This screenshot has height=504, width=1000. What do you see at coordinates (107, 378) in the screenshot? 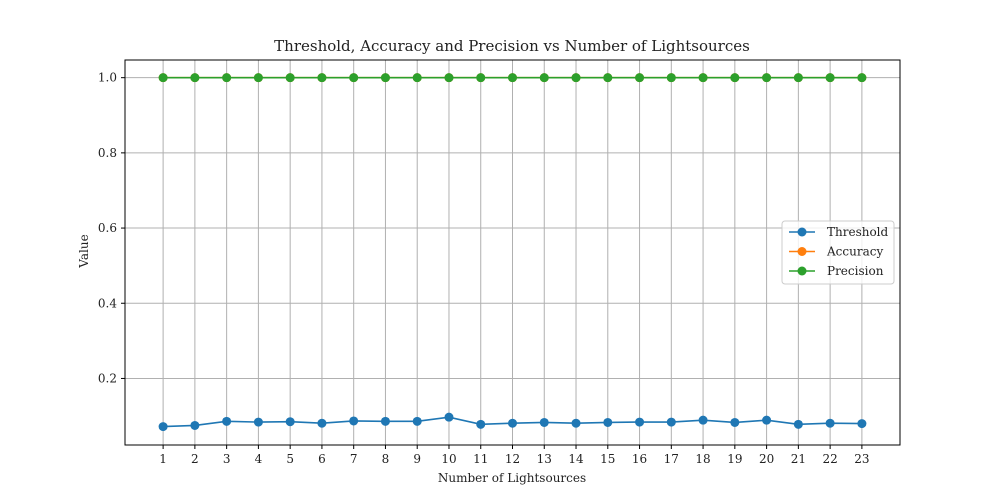
I see `y-tick-label: 0.2` at bounding box center [107, 378].